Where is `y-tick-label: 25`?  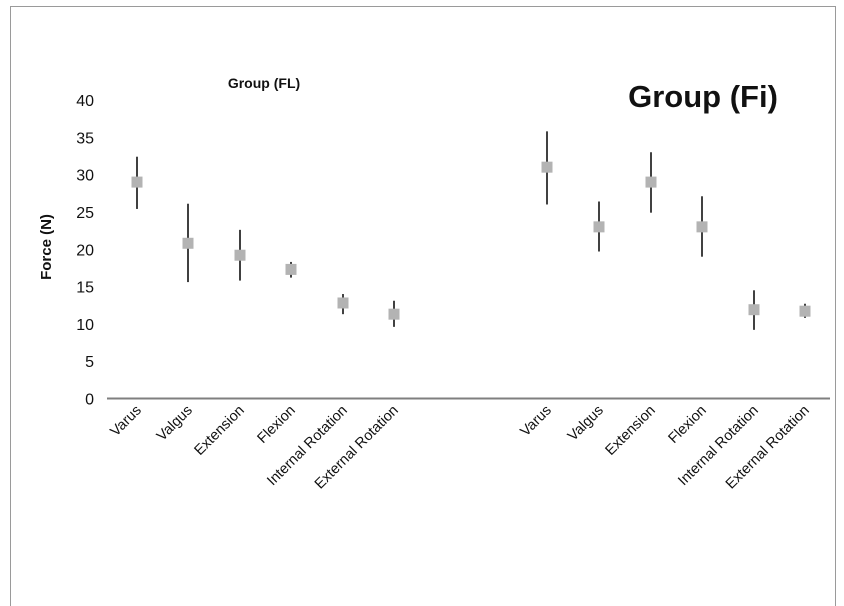
y-tick-label: 25 is located at coordinates (85, 213).